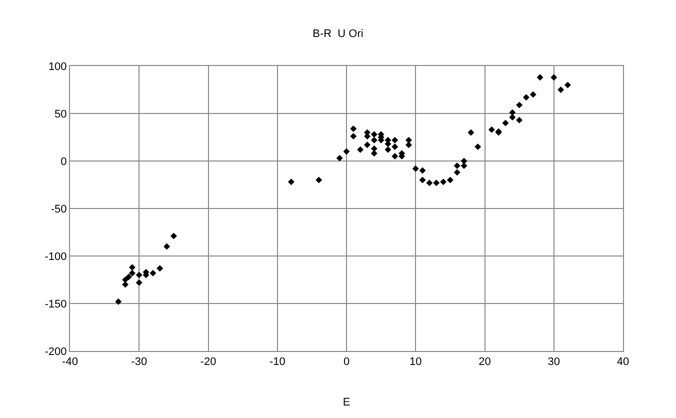 This screenshot has height=418, width=676. What do you see at coordinates (55, 256) in the screenshot?
I see `y-tick-label: -100` at bounding box center [55, 256].